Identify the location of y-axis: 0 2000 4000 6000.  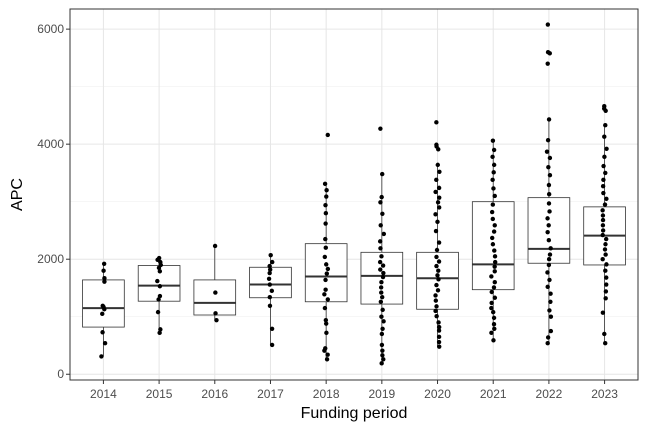
(53, 201).